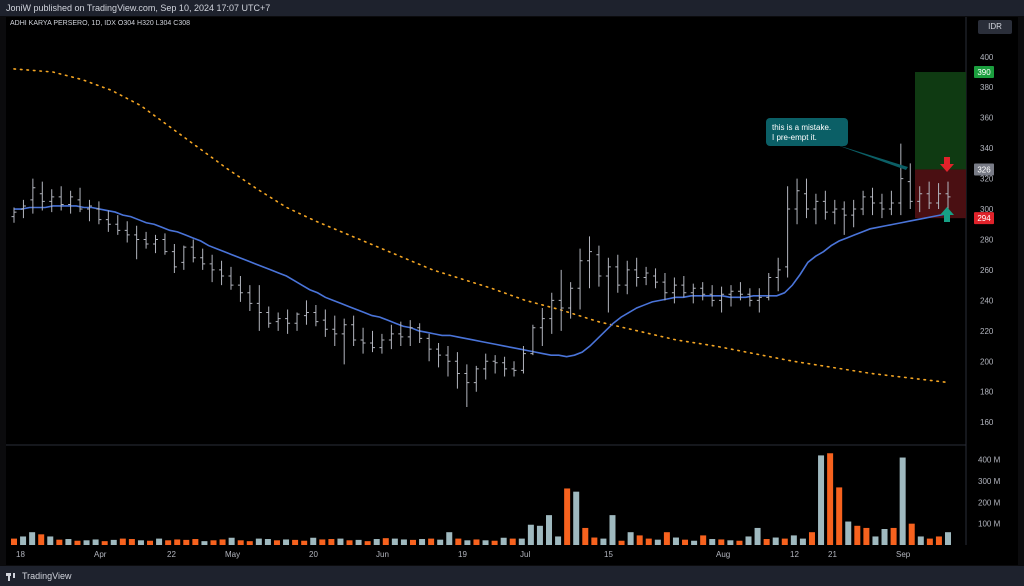 The image size is (1024, 586). I want to click on price-tick-label: 380, so click(987, 87).